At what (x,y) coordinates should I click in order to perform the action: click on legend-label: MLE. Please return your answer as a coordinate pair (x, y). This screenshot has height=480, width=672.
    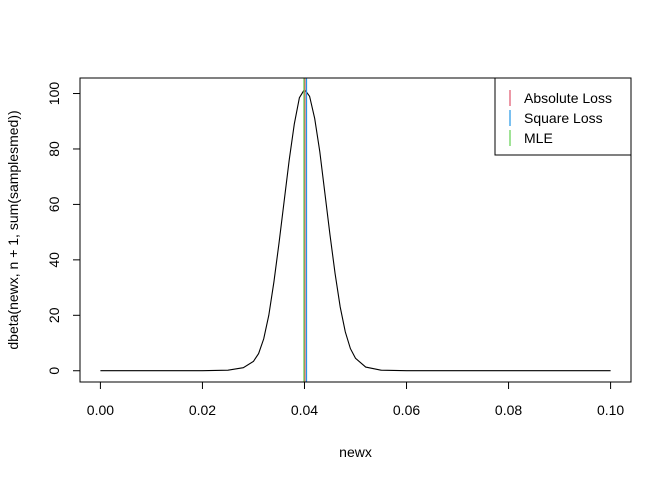
    Looking at the image, I should click on (538, 138).